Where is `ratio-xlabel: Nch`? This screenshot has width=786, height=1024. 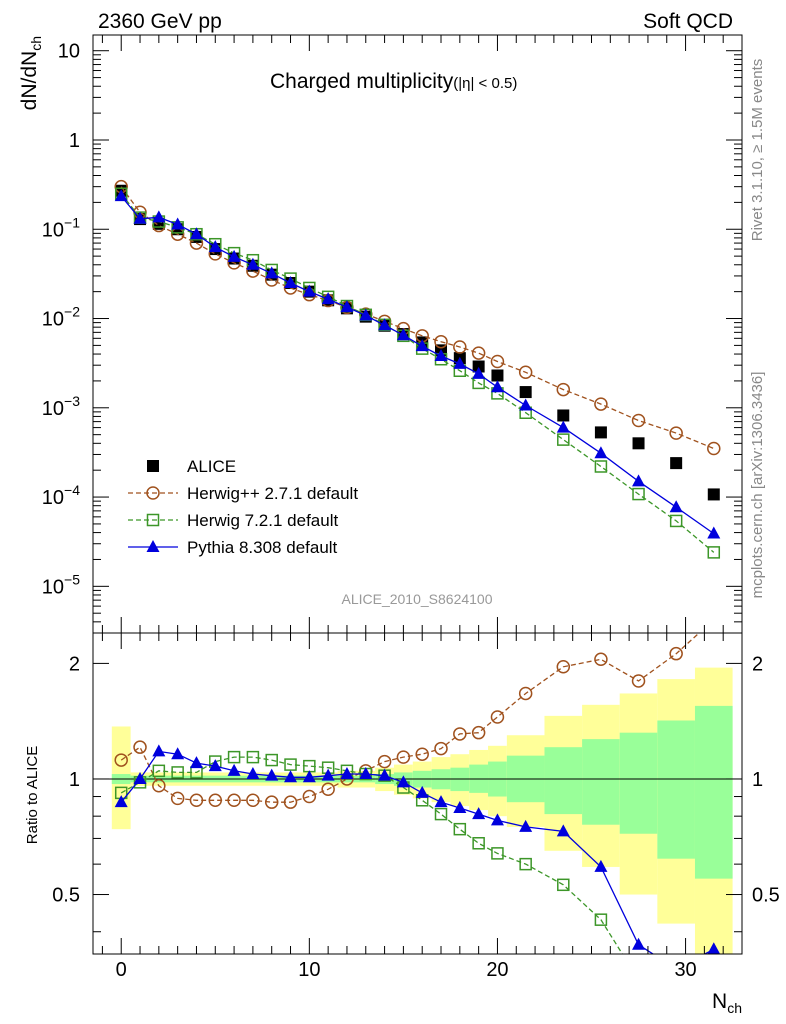 ratio-xlabel: Nch is located at coordinates (727, 1003).